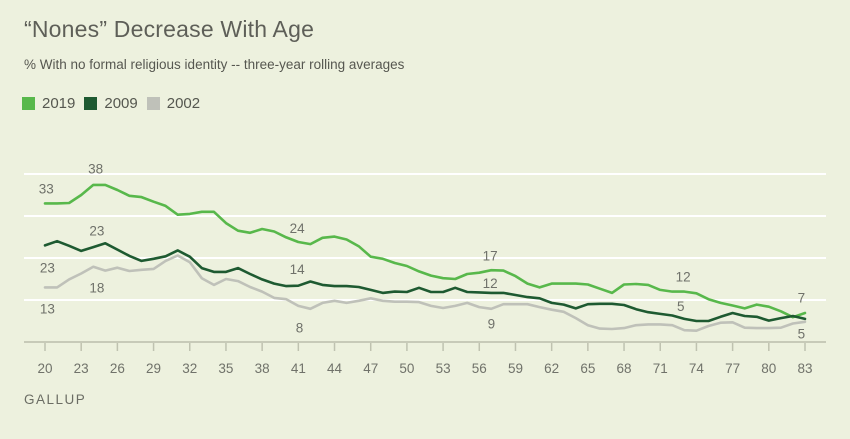  What do you see at coordinates (624, 368) in the screenshot?
I see `x-tick-label-68: 68` at bounding box center [624, 368].